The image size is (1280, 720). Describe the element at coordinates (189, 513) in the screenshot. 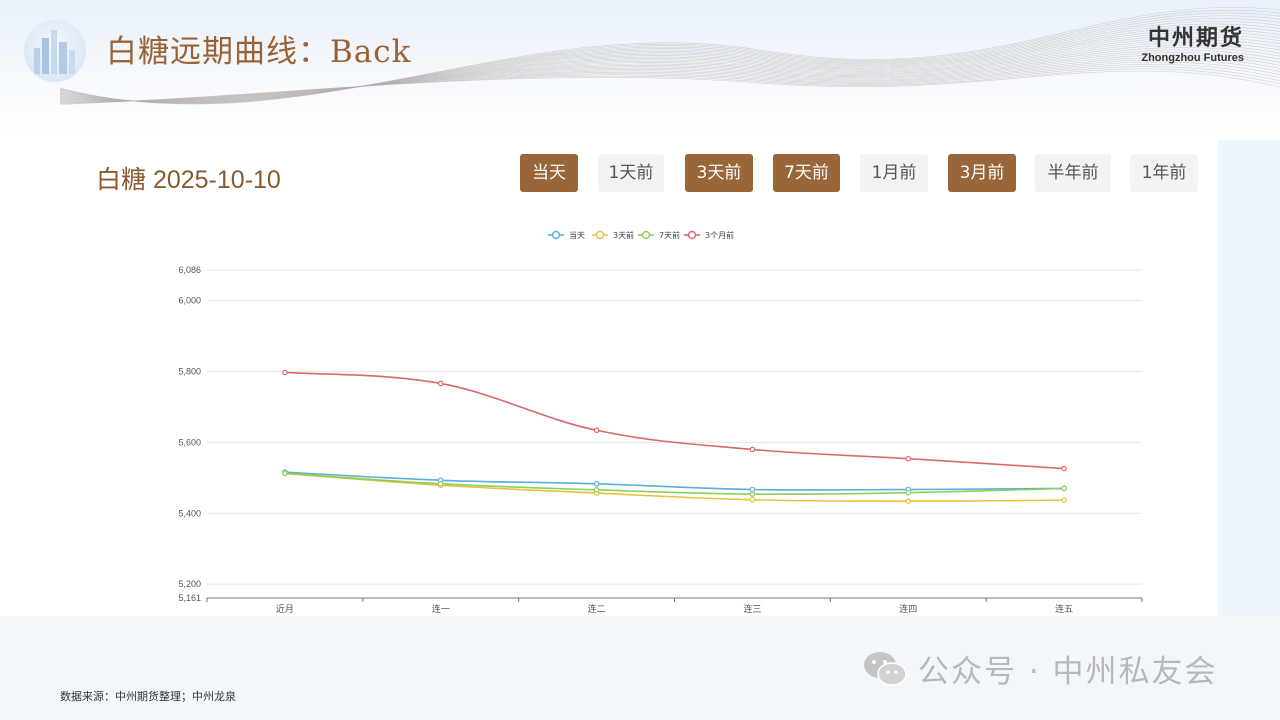

I see `y-tick-label: 5,400` at that location.